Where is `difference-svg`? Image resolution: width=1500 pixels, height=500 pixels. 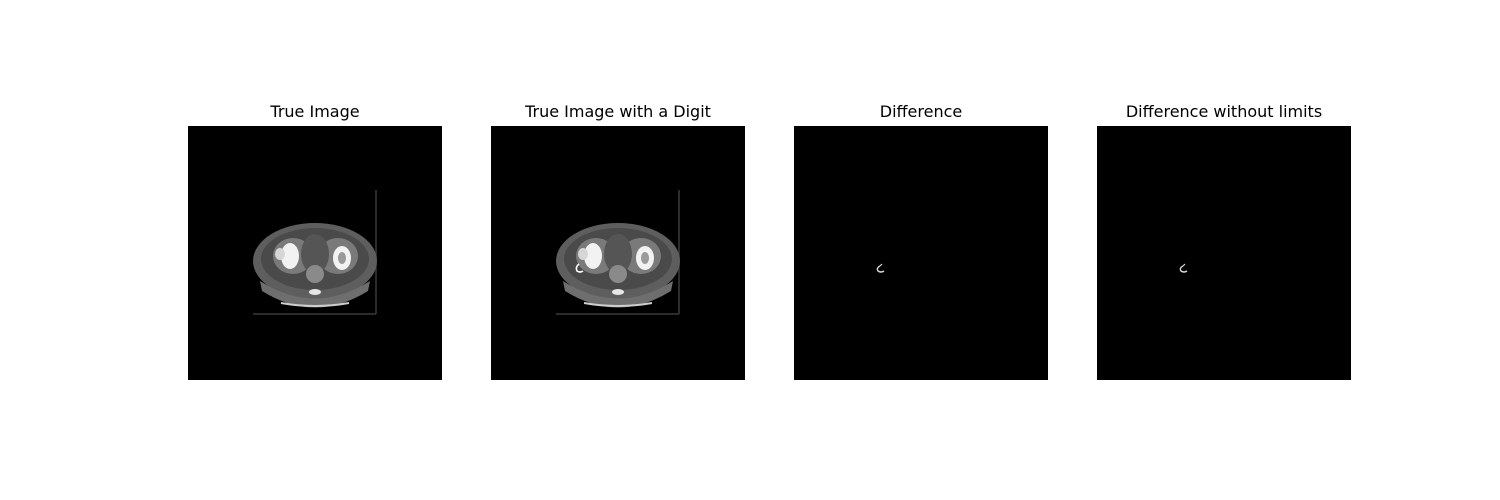
difference-svg is located at coordinates (921, 253).